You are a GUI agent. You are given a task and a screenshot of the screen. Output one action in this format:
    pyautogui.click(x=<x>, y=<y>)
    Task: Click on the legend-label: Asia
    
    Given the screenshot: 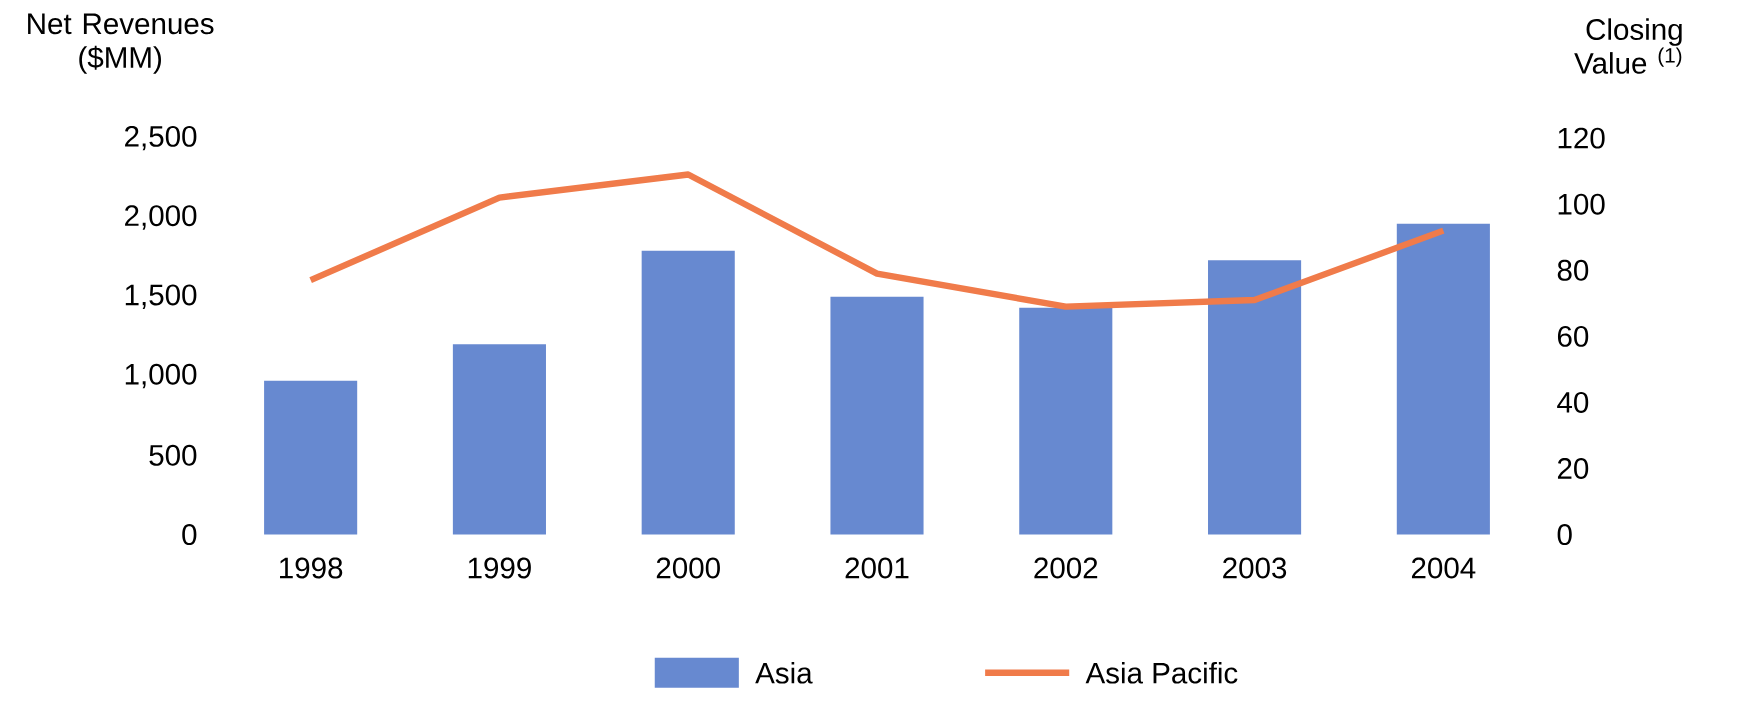 What is the action you would take?
    pyautogui.click(x=784, y=672)
    